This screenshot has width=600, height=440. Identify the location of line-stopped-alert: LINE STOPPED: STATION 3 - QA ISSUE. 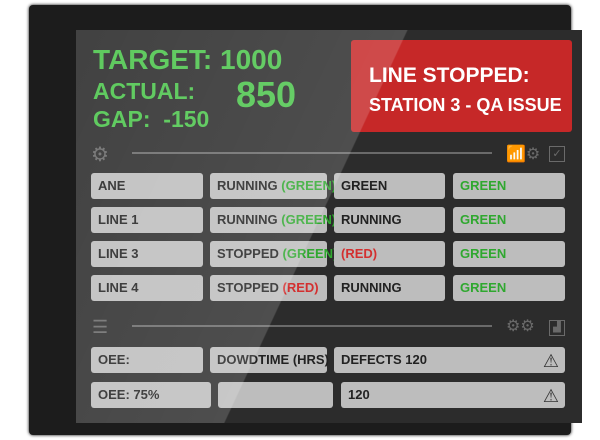
(461, 86).